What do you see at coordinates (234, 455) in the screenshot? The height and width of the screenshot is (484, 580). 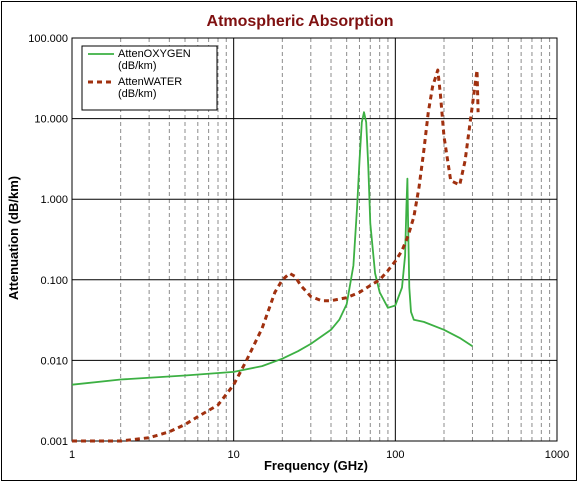 I see `x-tick-label: 10` at bounding box center [234, 455].